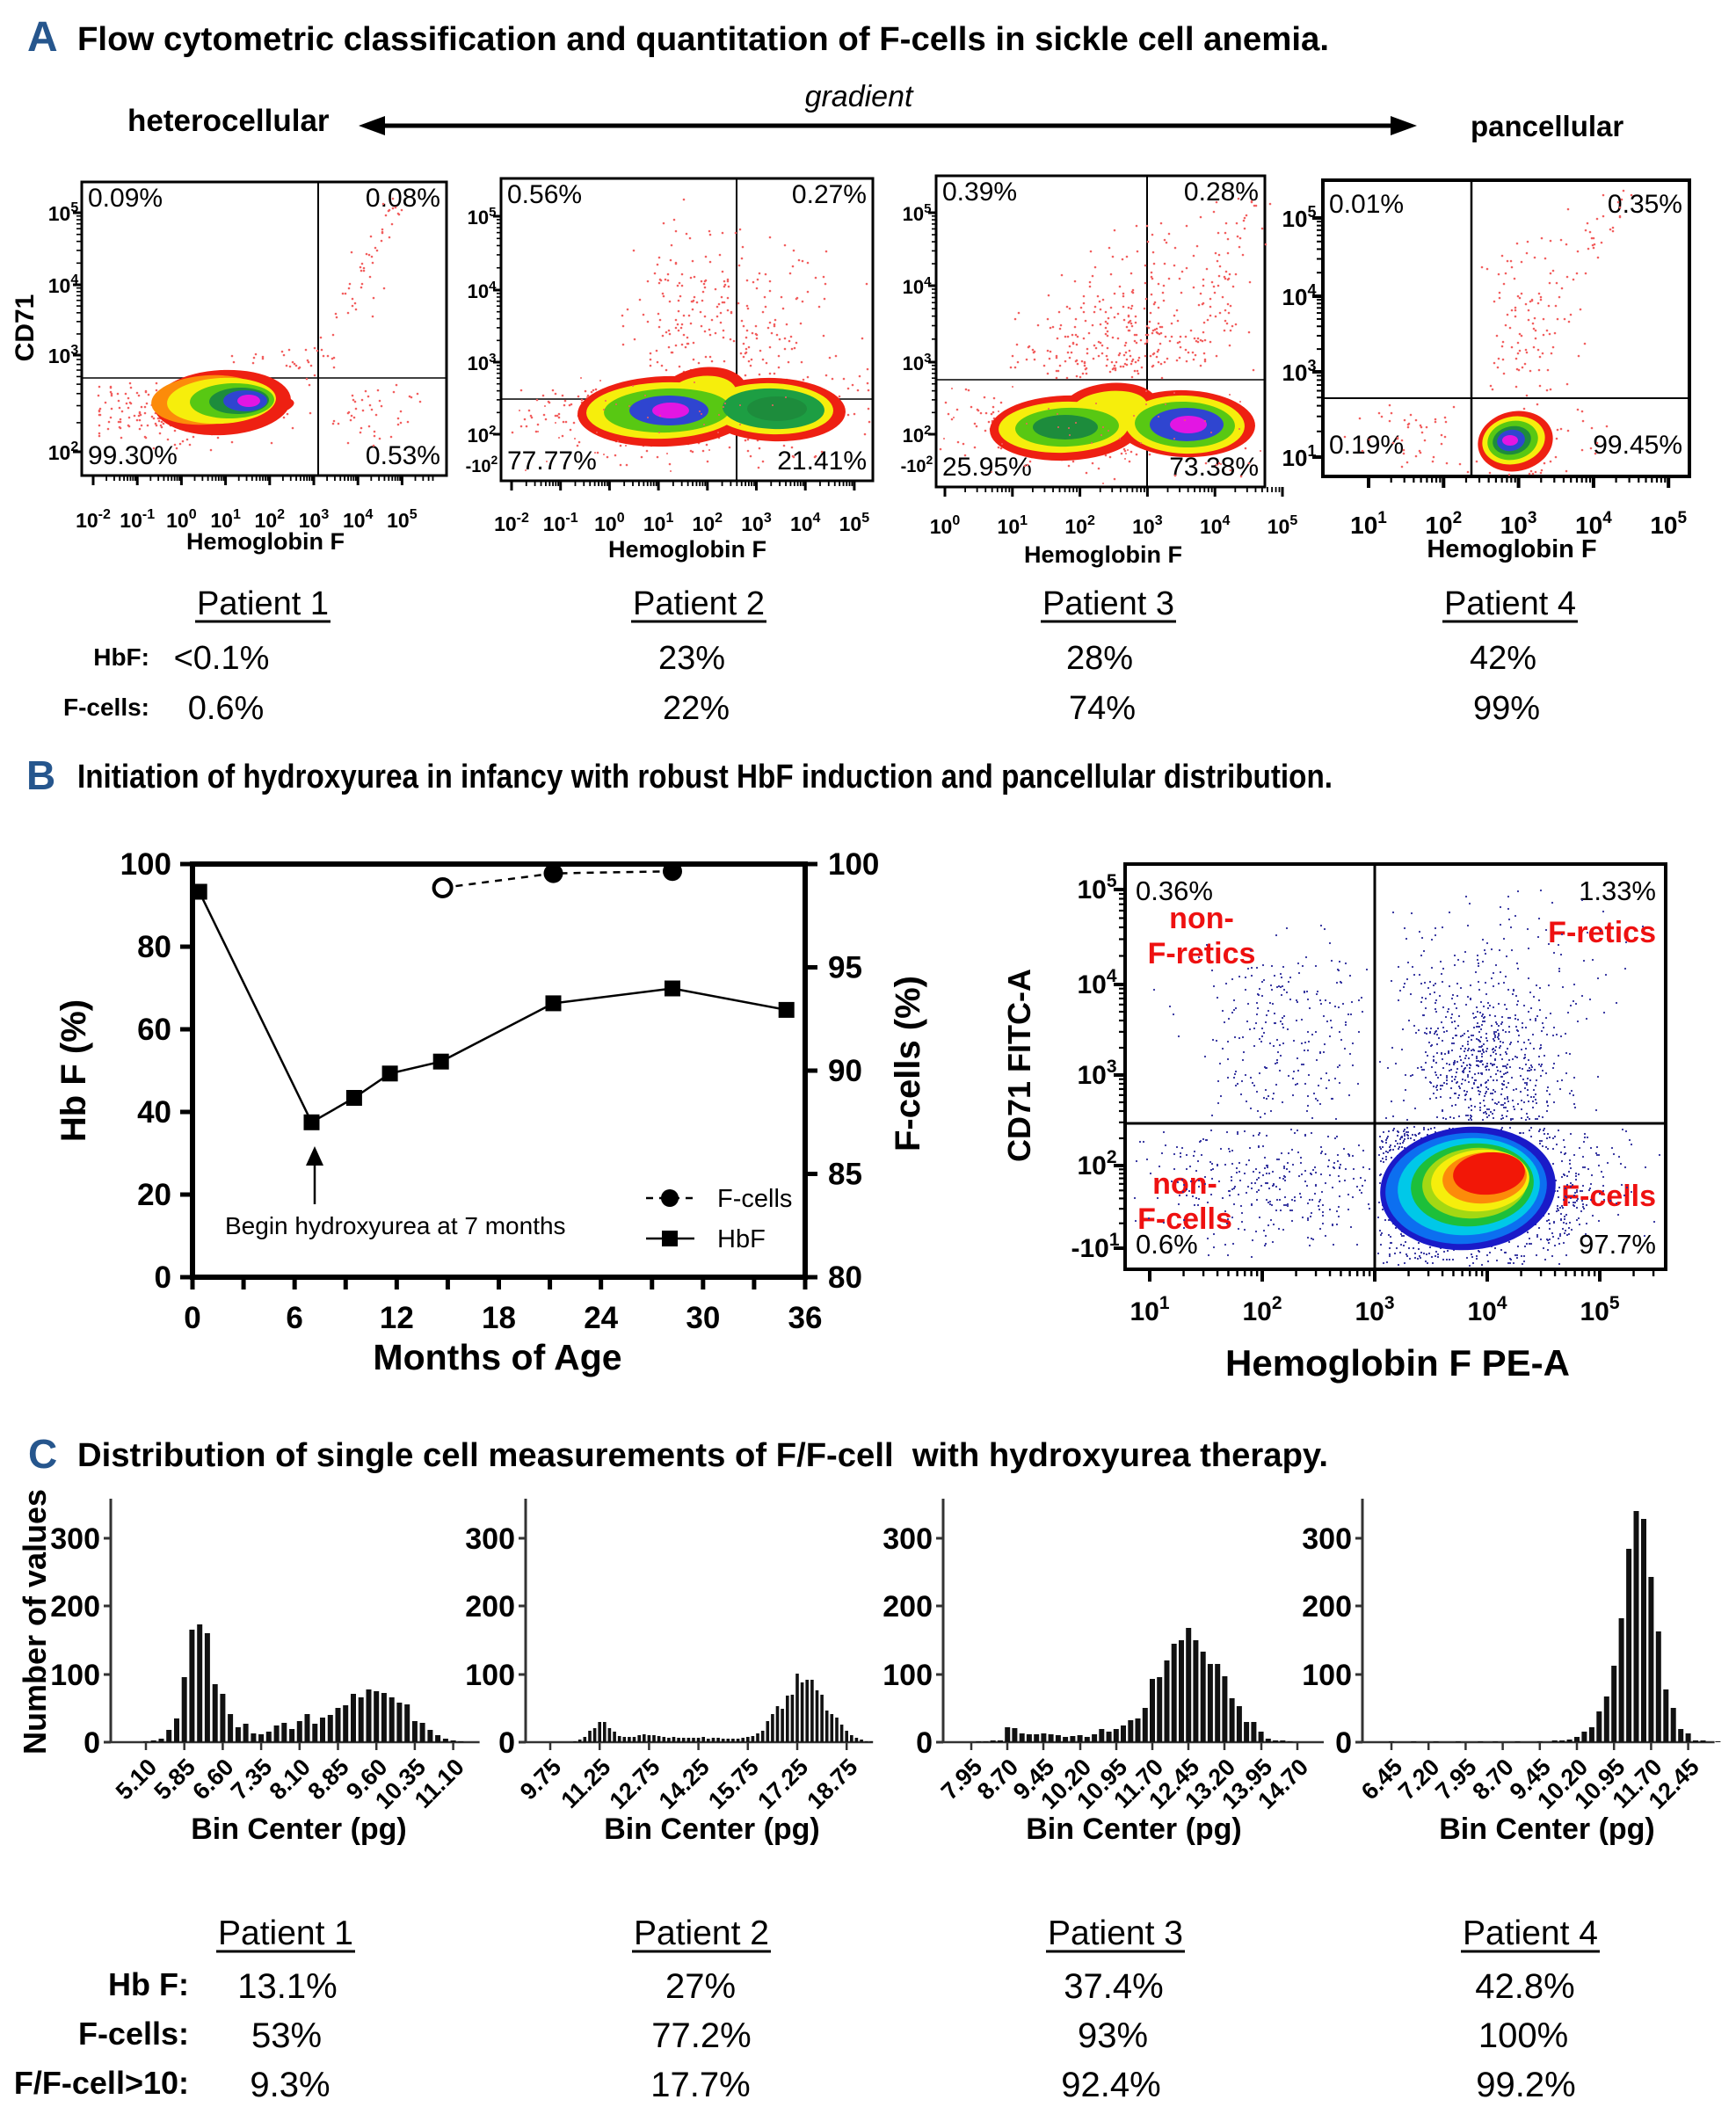  Describe the element at coordinates (1221, 193) in the screenshot. I see `svg-text: 0.28%` at that location.